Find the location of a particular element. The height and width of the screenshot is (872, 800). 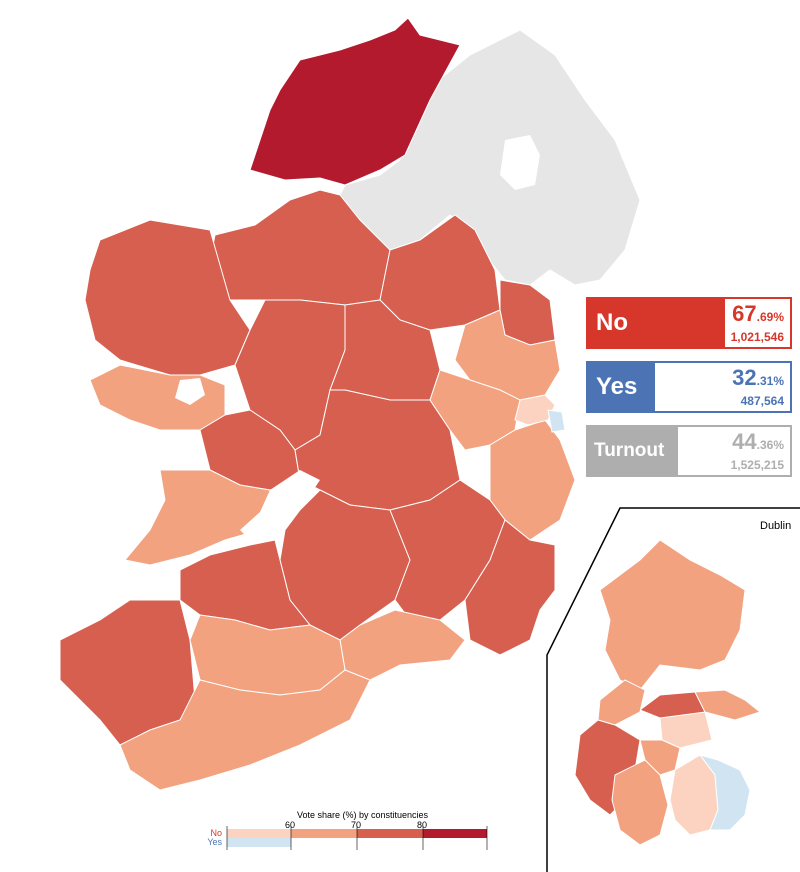

result-no-count: 1,021,546 is located at coordinates (757, 337).